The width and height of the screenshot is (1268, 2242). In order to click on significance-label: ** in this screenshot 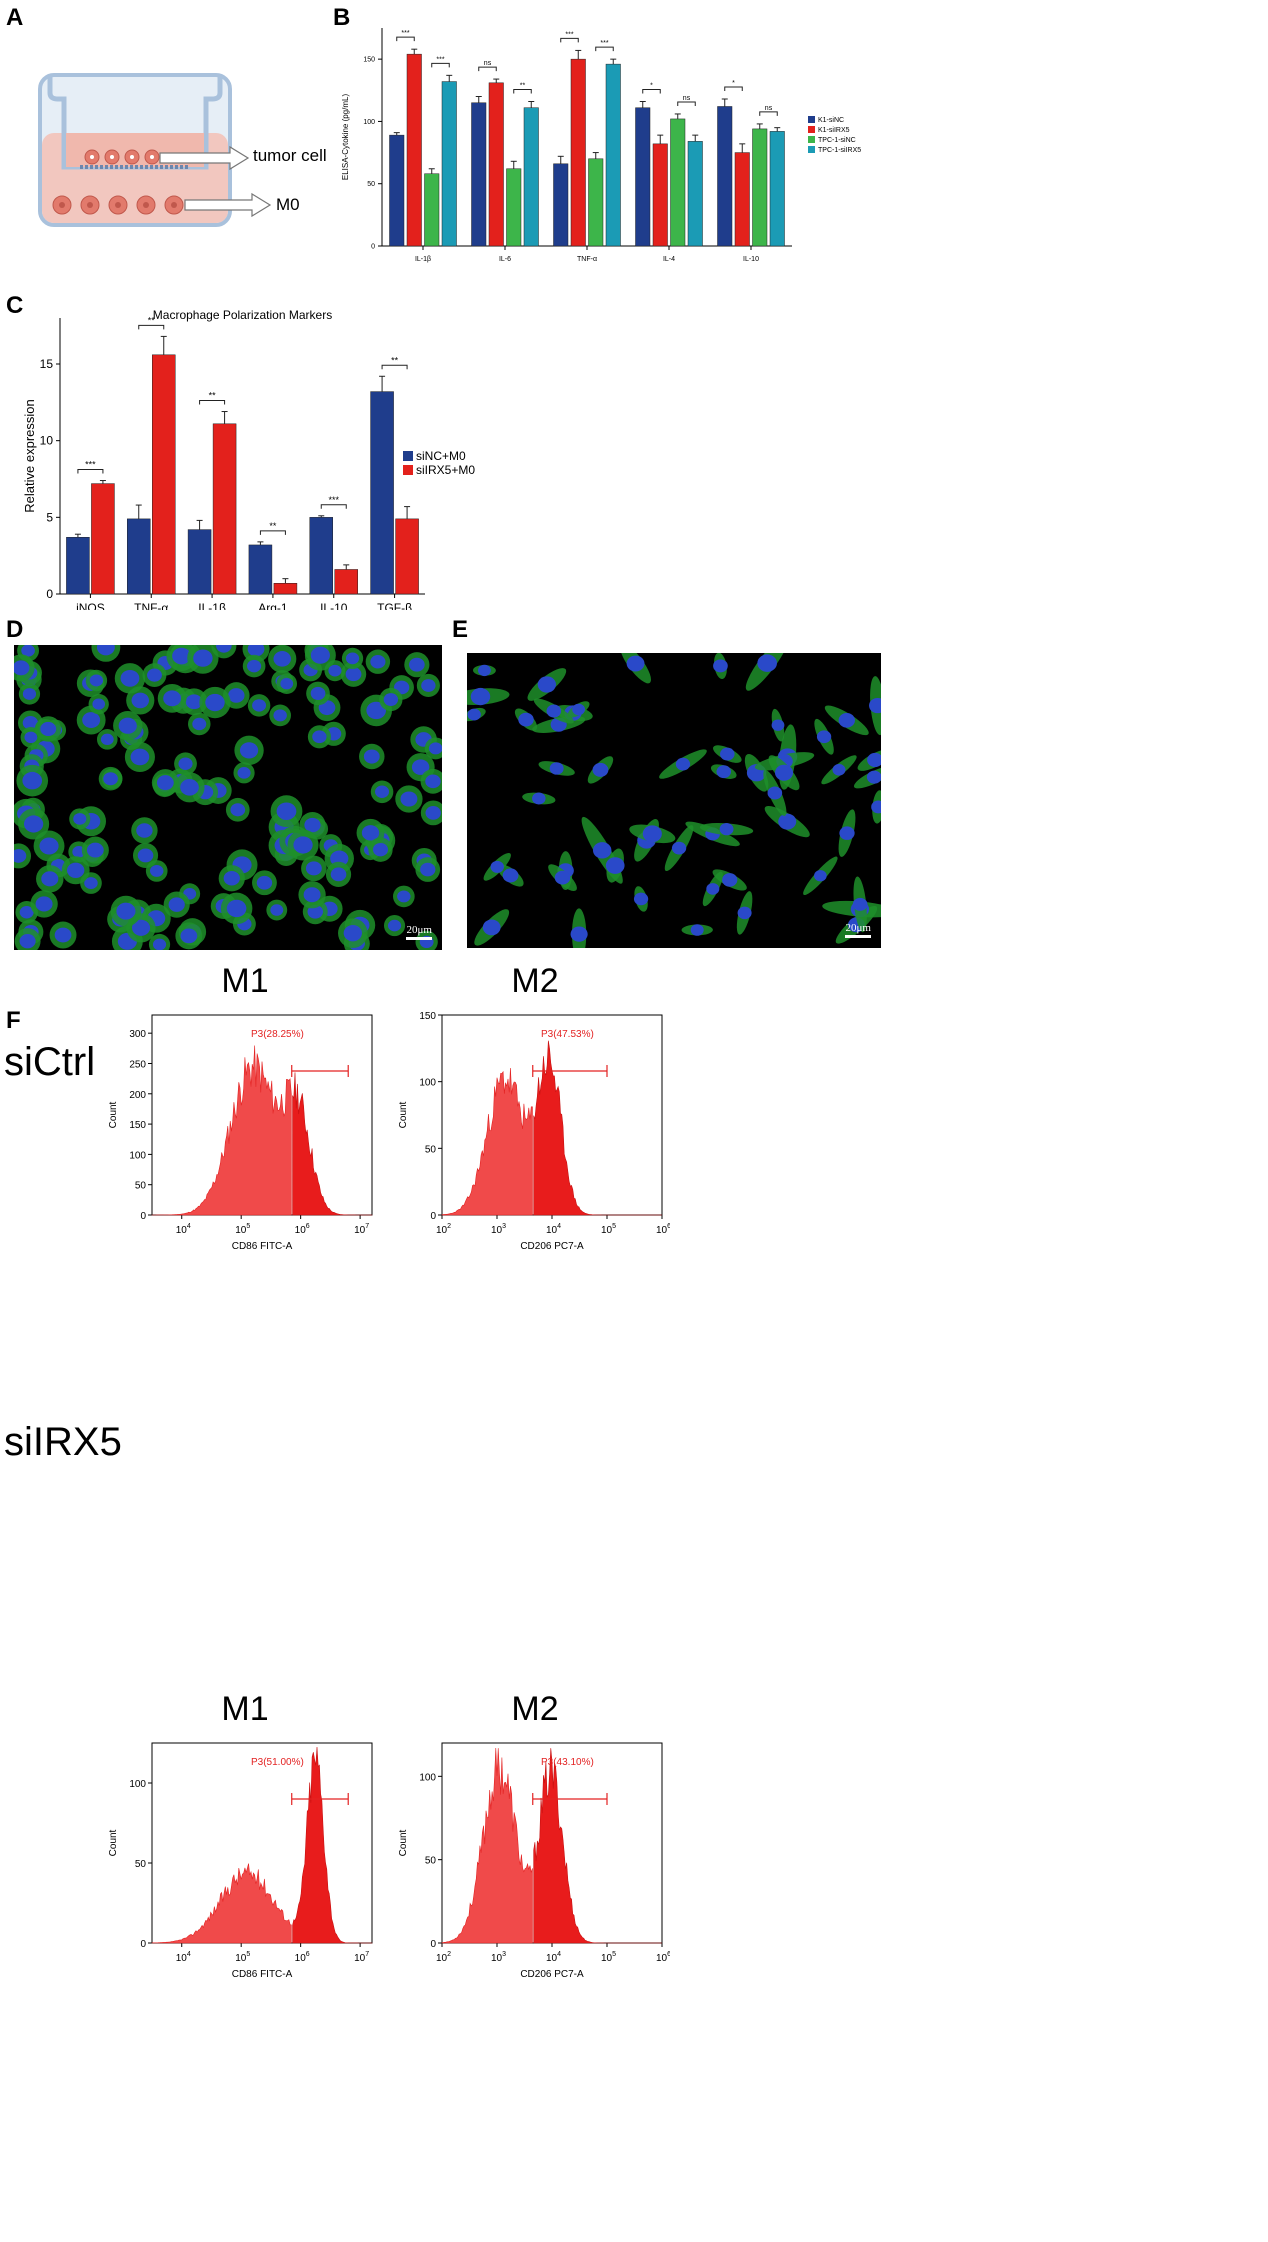, I will do `click(395, 360)`.